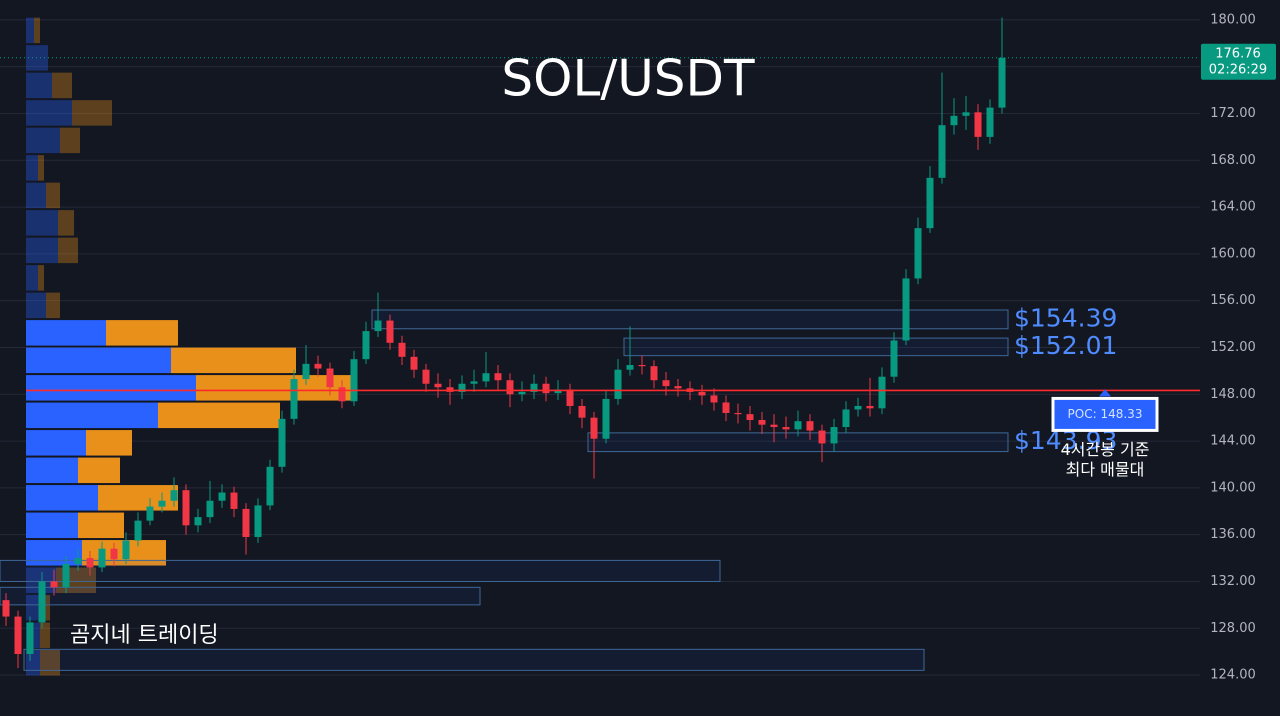 The width and height of the screenshot is (1280, 716). Describe the element at coordinates (1233, 441) in the screenshot. I see `y-tick-label: 144.00` at that location.